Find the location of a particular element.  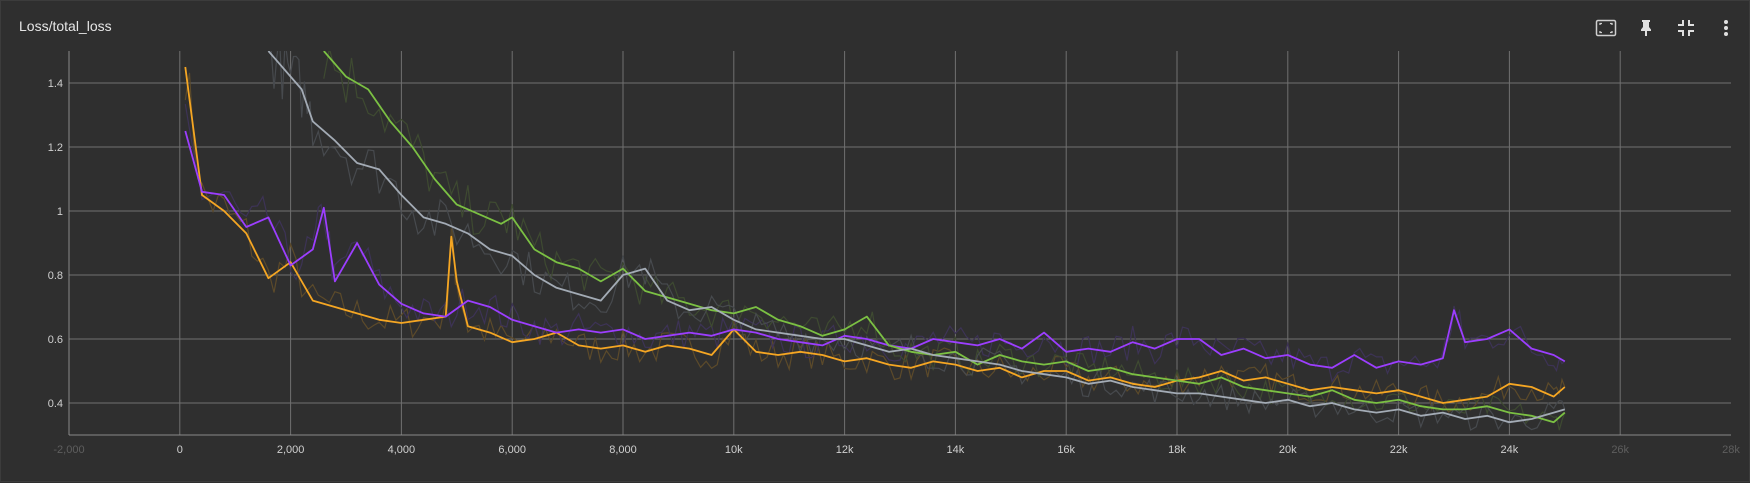

x-tick-label: 22k is located at coordinates (1399, 450).